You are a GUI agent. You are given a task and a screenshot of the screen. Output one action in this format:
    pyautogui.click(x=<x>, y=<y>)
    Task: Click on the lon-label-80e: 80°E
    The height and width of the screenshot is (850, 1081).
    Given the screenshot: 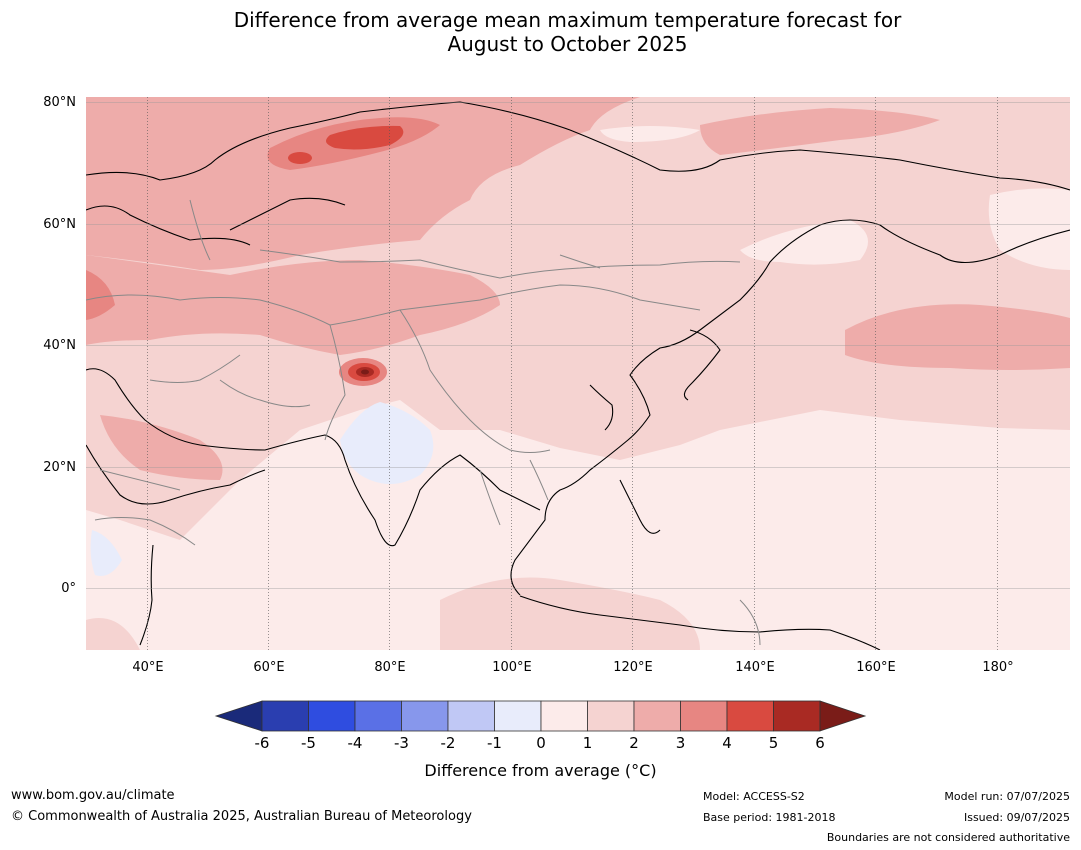 What is the action you would take?
    pyautogui.click(x=390, y=667)
    